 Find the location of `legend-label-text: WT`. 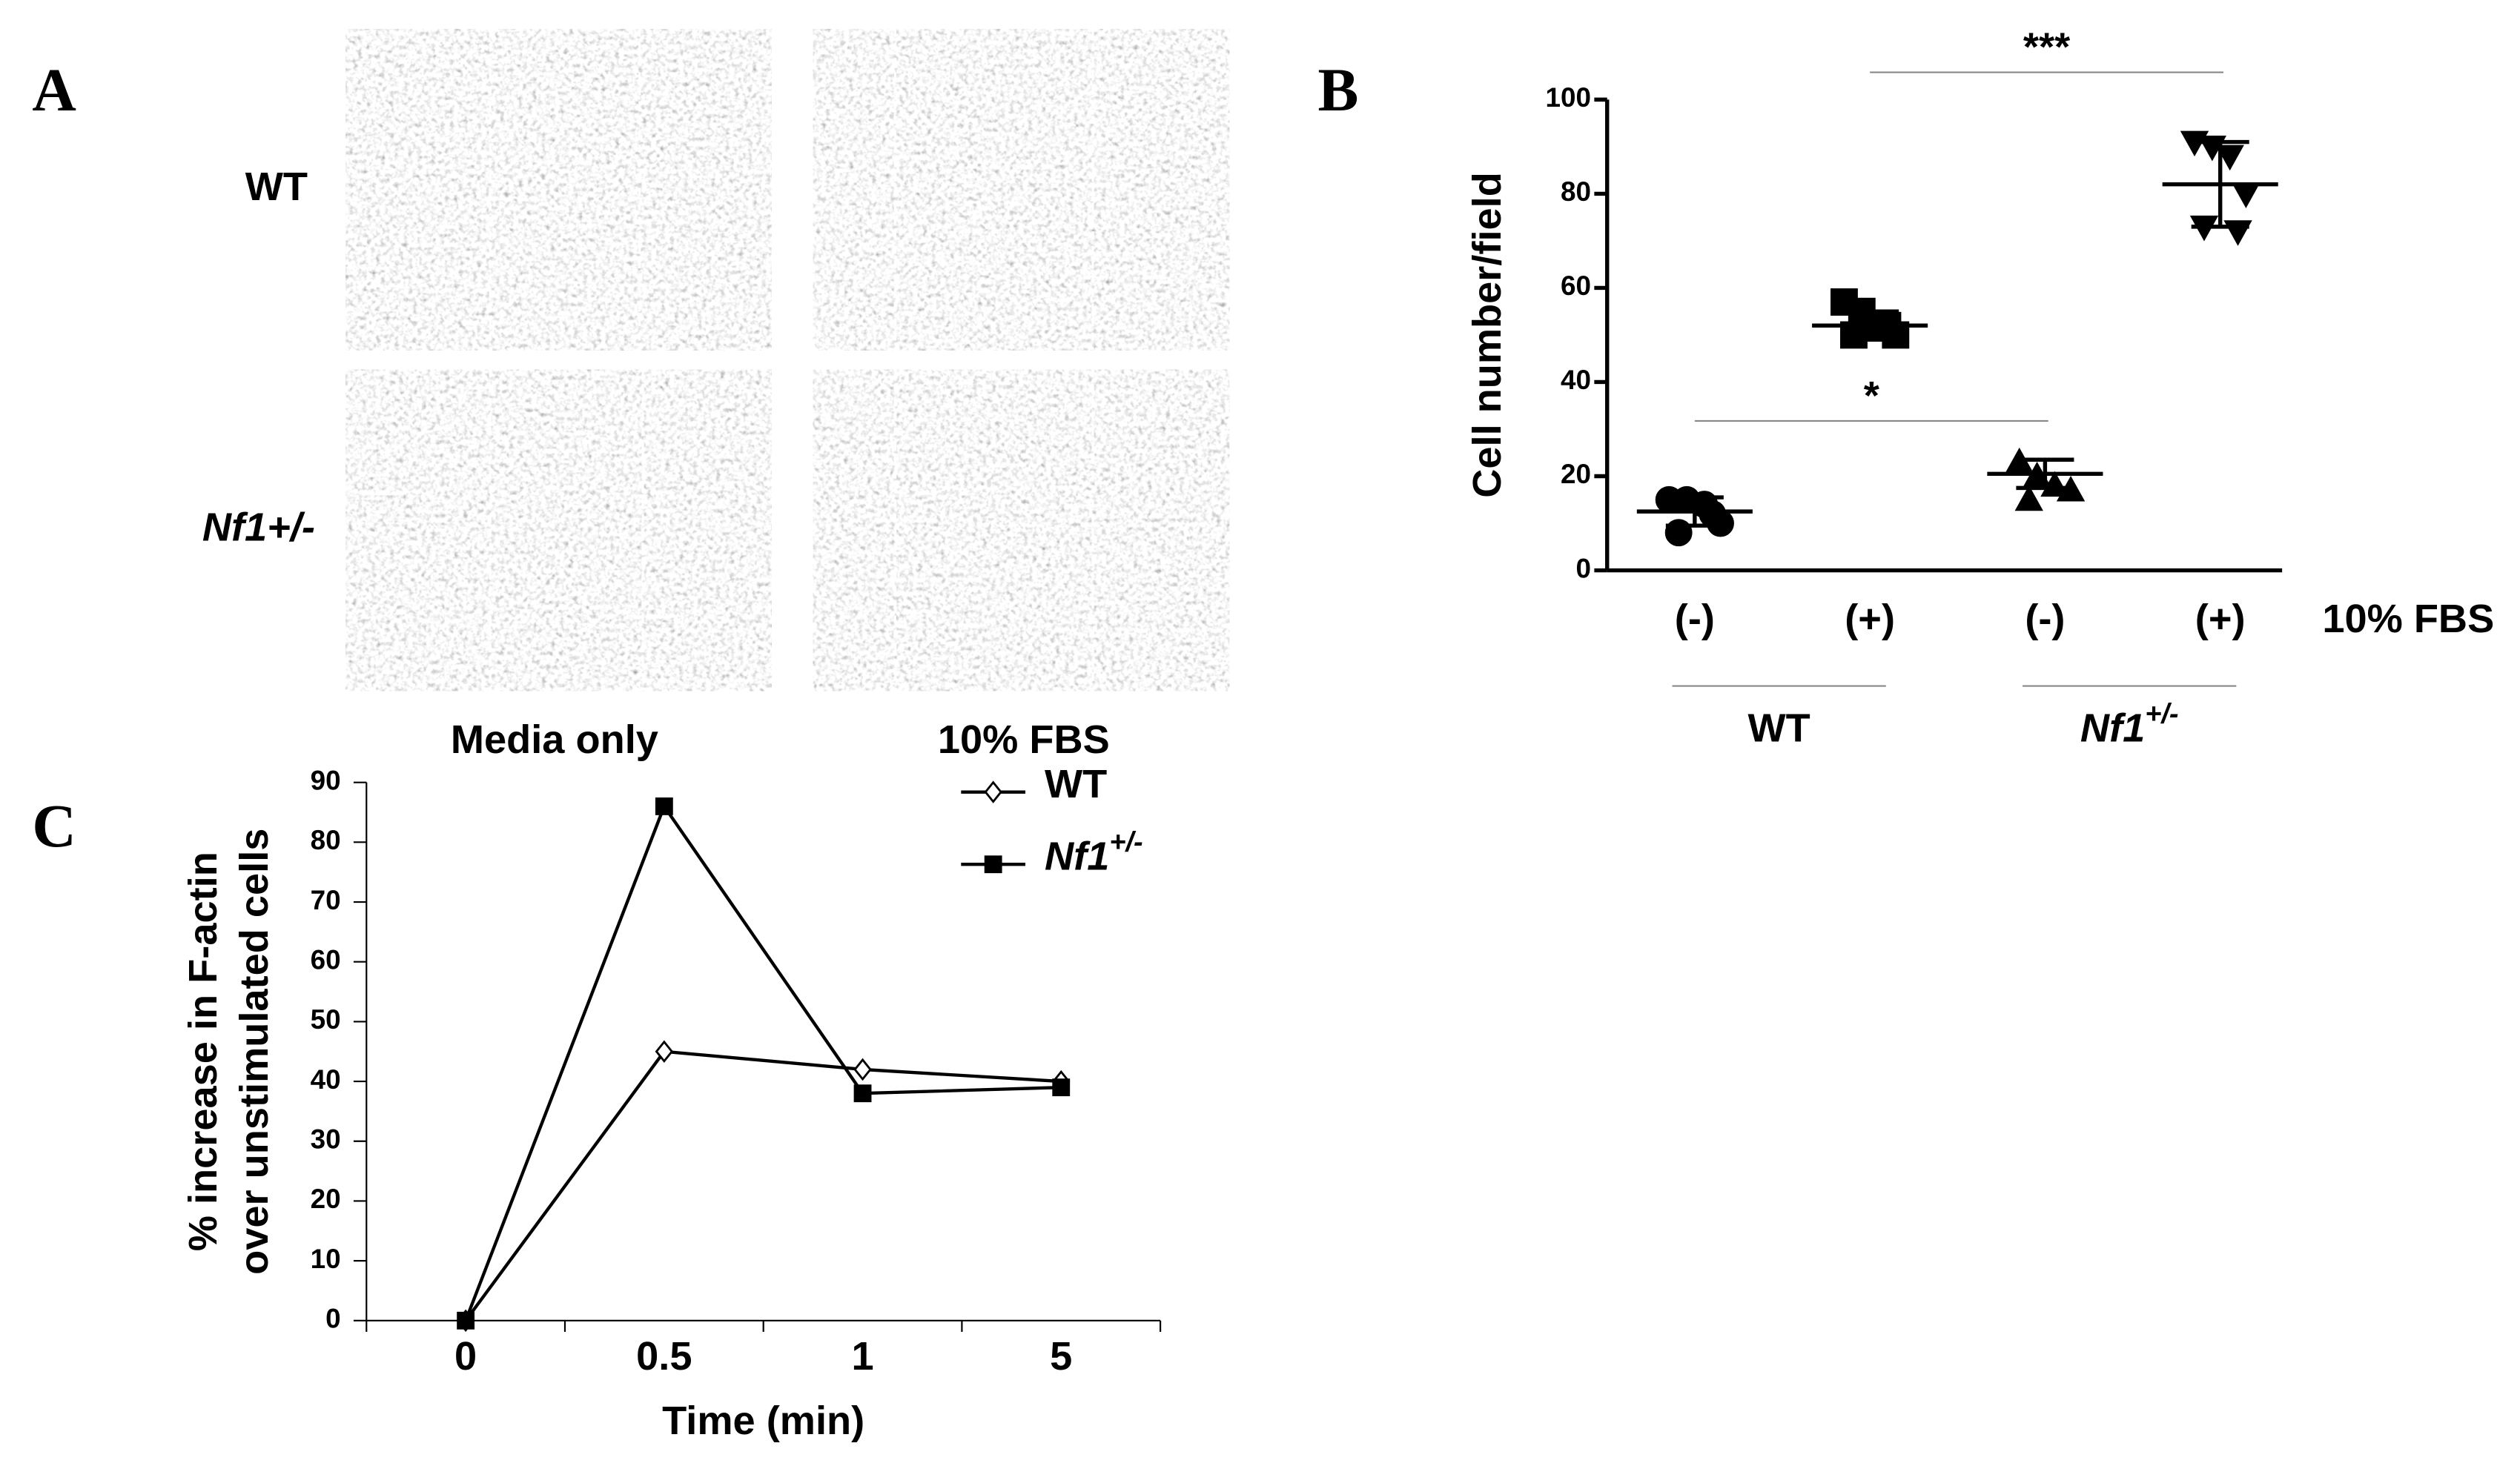

legend-label-text: WT is located at coordinates (1076, 784).